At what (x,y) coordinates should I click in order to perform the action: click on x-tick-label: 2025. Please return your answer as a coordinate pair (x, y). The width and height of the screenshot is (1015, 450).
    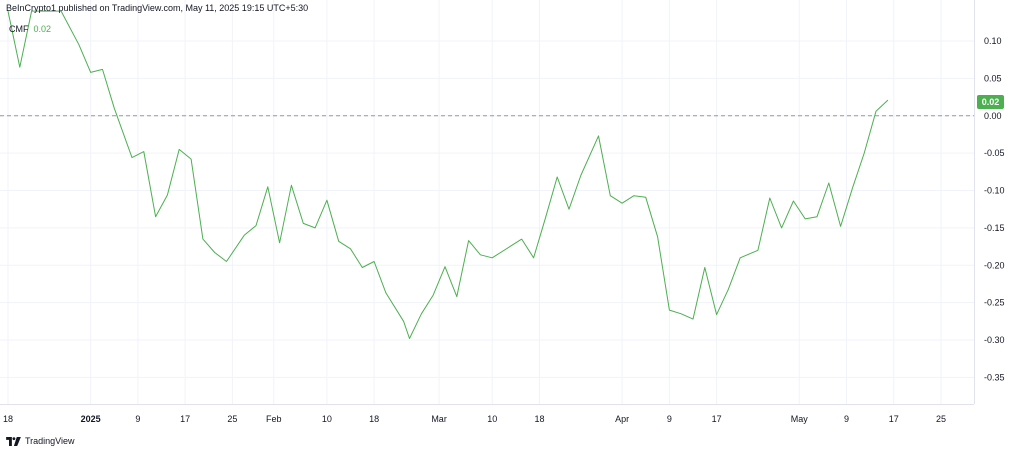
    Looking at the image, I should click on (91, 419).